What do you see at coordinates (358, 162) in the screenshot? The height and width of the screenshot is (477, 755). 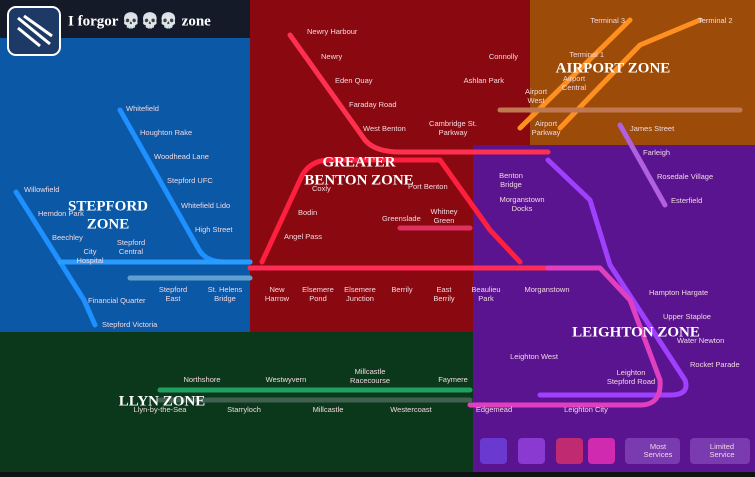 I see `zone-label: GREATER` at bounding box center [358, 162].